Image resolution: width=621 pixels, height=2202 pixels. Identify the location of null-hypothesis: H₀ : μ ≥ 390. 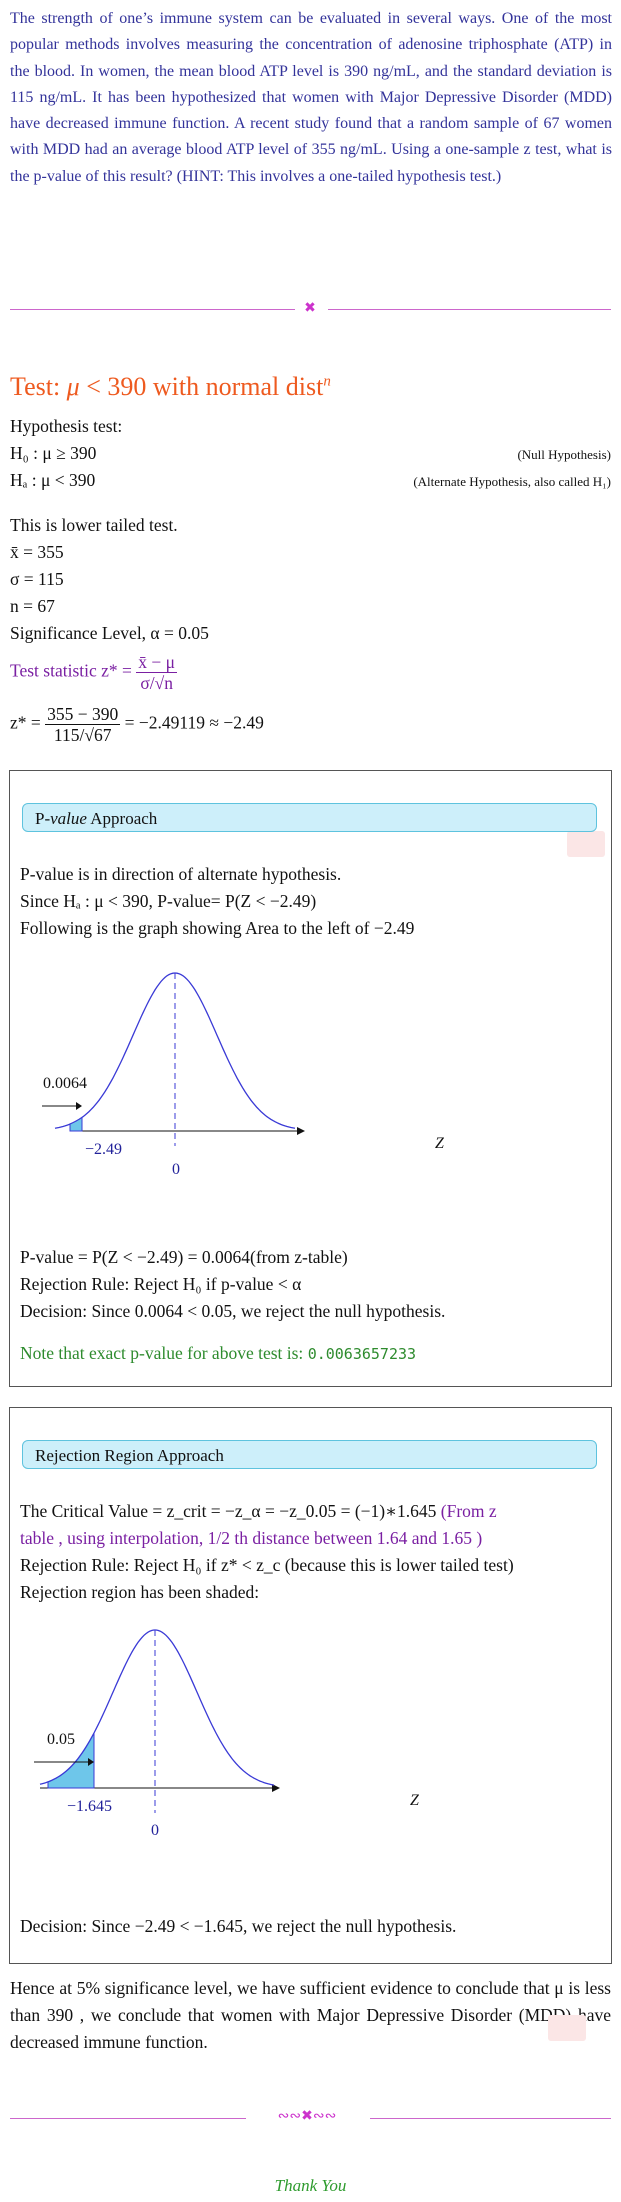
(53, 453).